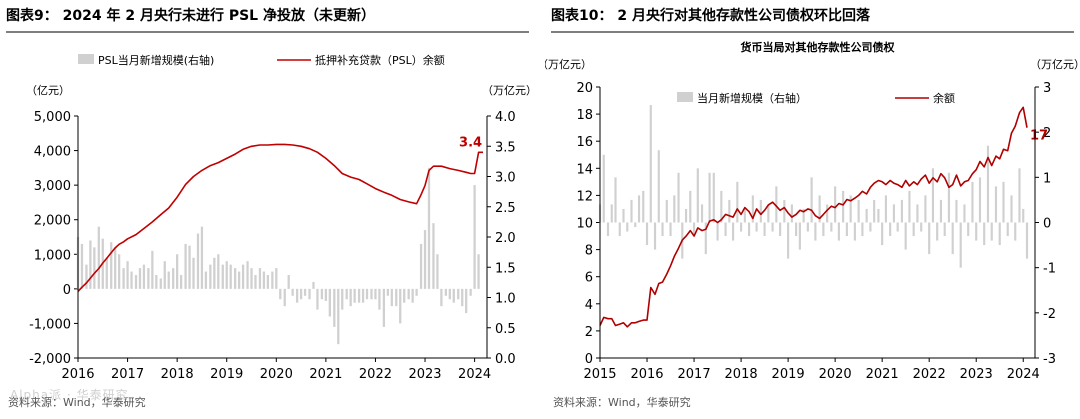 This screenshot has height=419, width=1080. I want to click on legend-bar-label: 当月新增规模（右轴）, so click(752, 98).